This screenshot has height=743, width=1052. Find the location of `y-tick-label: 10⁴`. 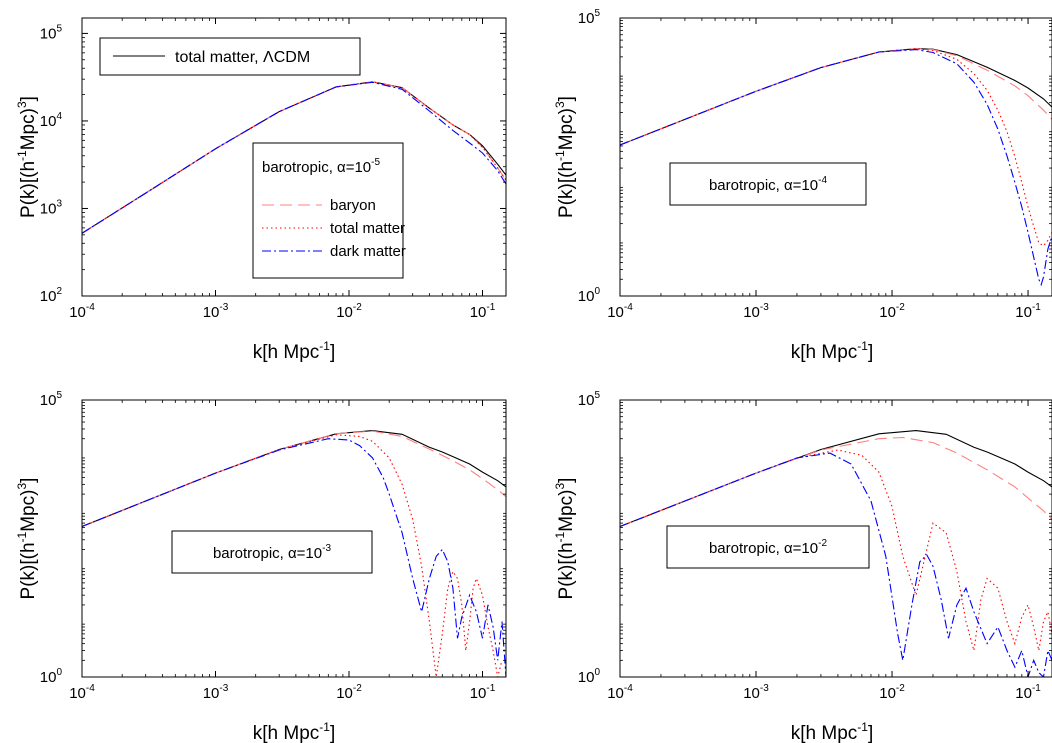

y-tick-label: 10⁴ is located at coordinates (51, 120).